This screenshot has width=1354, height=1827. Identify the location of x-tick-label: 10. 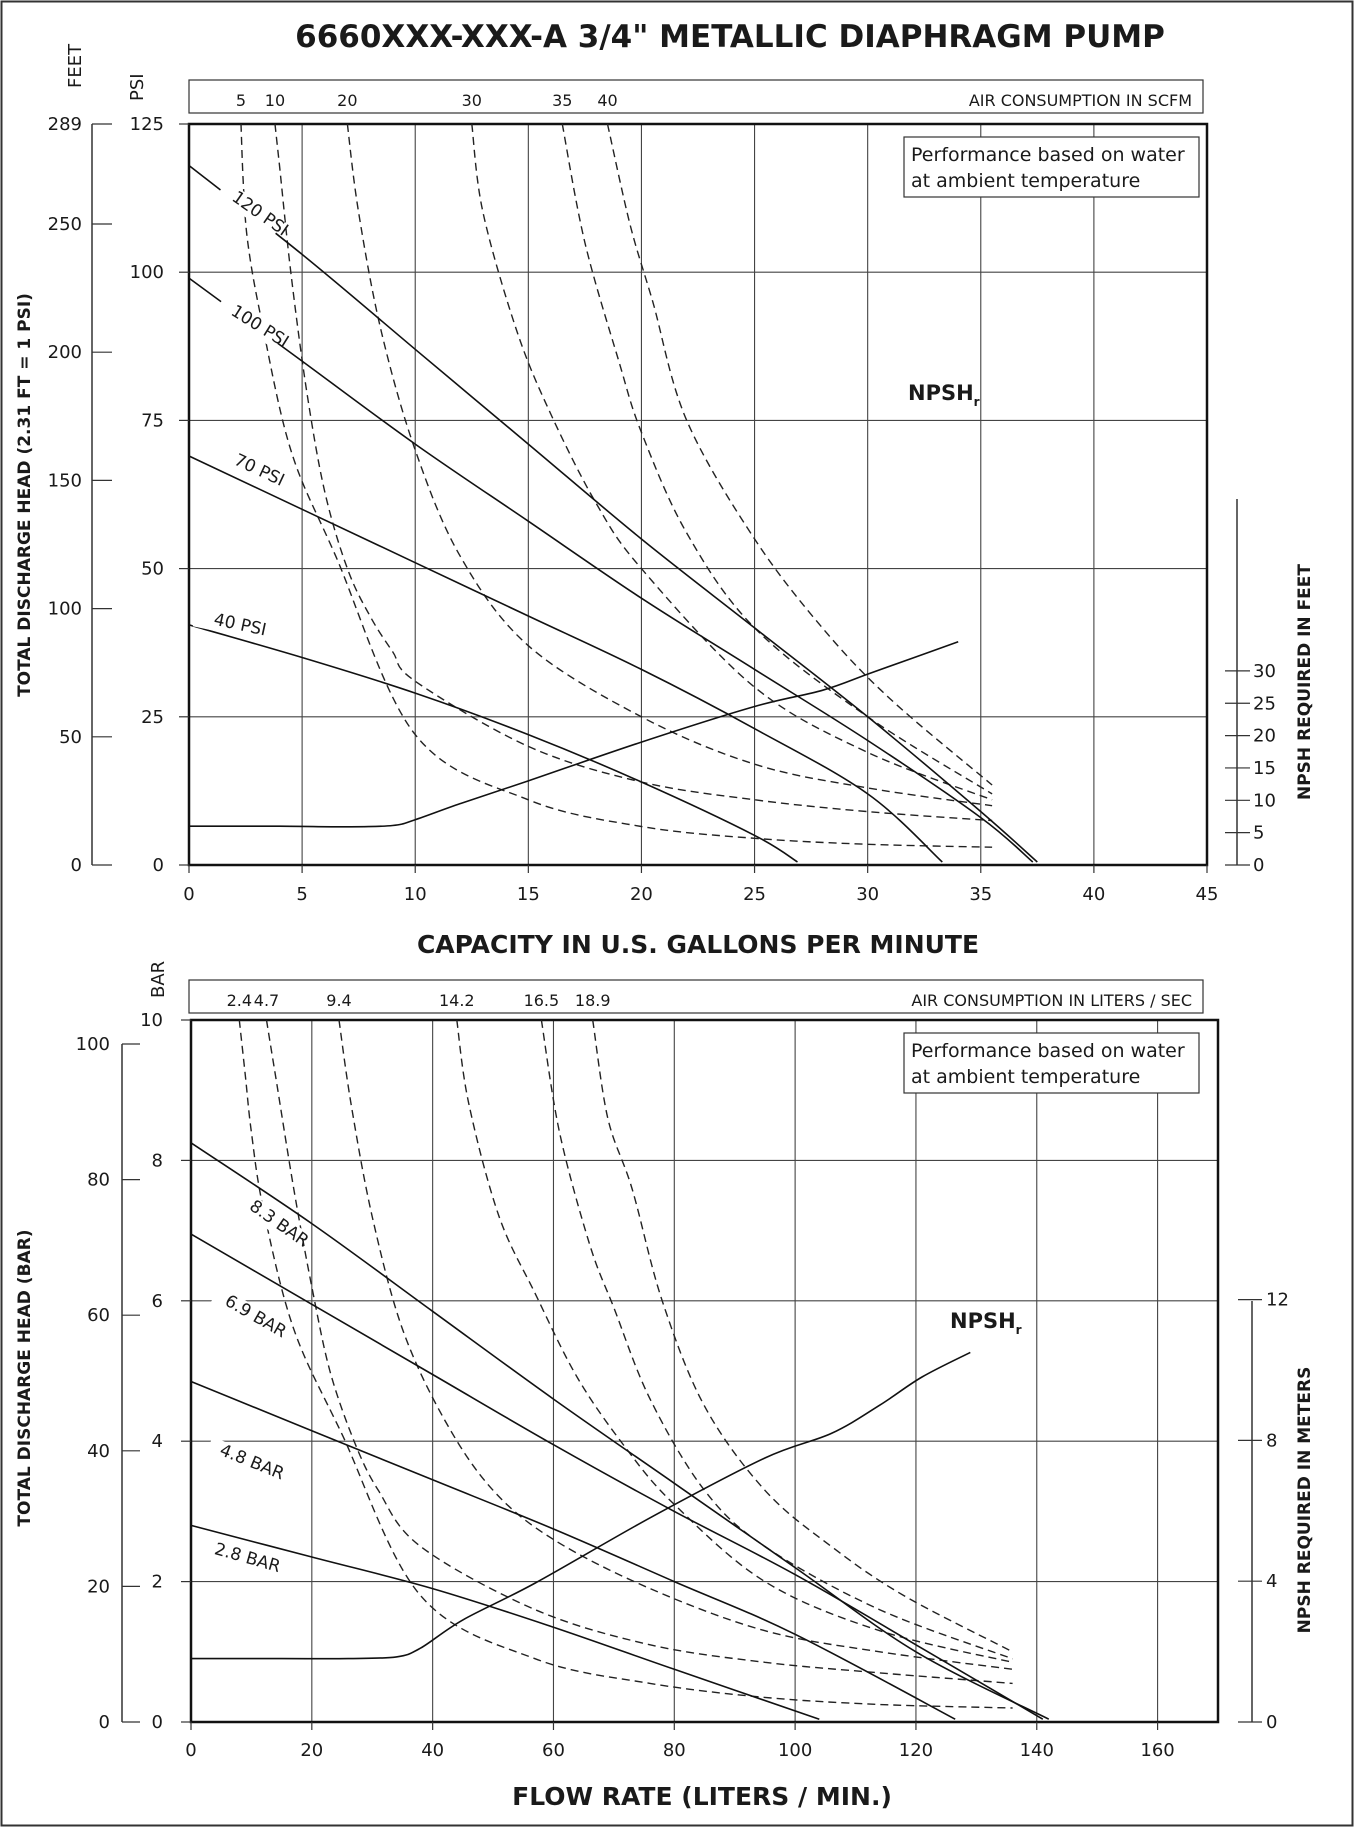
(415, 894).